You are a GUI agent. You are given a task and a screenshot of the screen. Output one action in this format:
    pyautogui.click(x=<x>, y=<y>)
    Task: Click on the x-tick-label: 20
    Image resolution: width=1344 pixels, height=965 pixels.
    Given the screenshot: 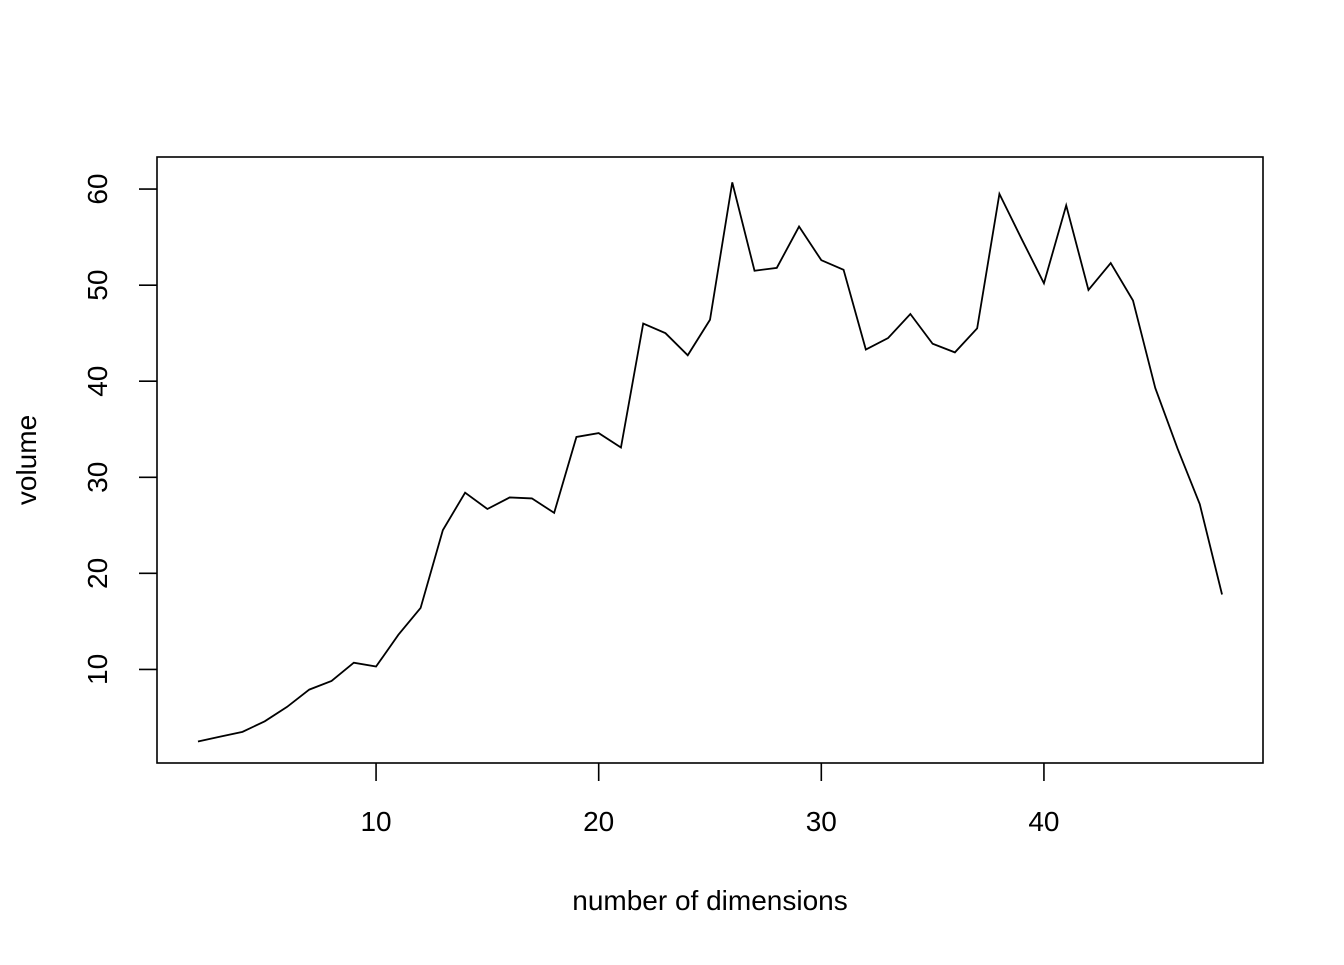 What is the action you would take?
    pyautogui.click(x=598, y=821)
    